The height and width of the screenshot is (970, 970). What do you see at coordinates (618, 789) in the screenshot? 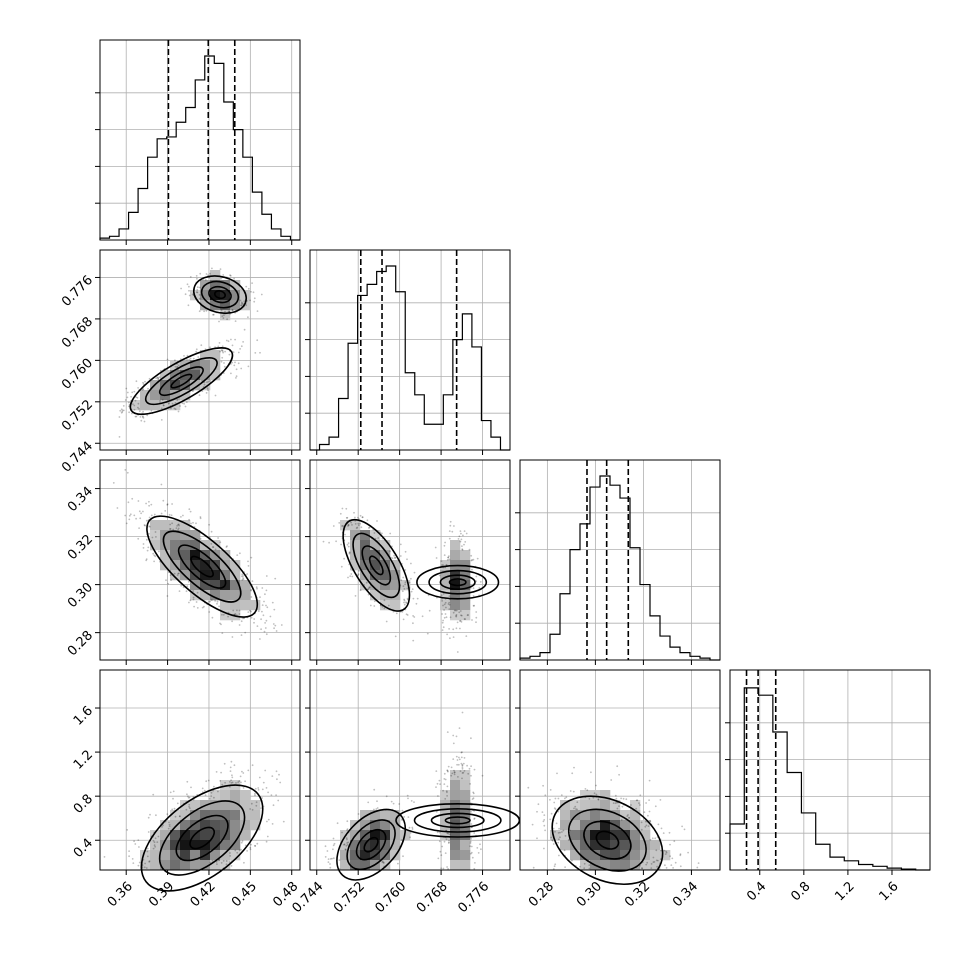
I see `scatter-panel-2-3: 0.28 0.30 0.32 0.34` at bounding box center [618, 789].